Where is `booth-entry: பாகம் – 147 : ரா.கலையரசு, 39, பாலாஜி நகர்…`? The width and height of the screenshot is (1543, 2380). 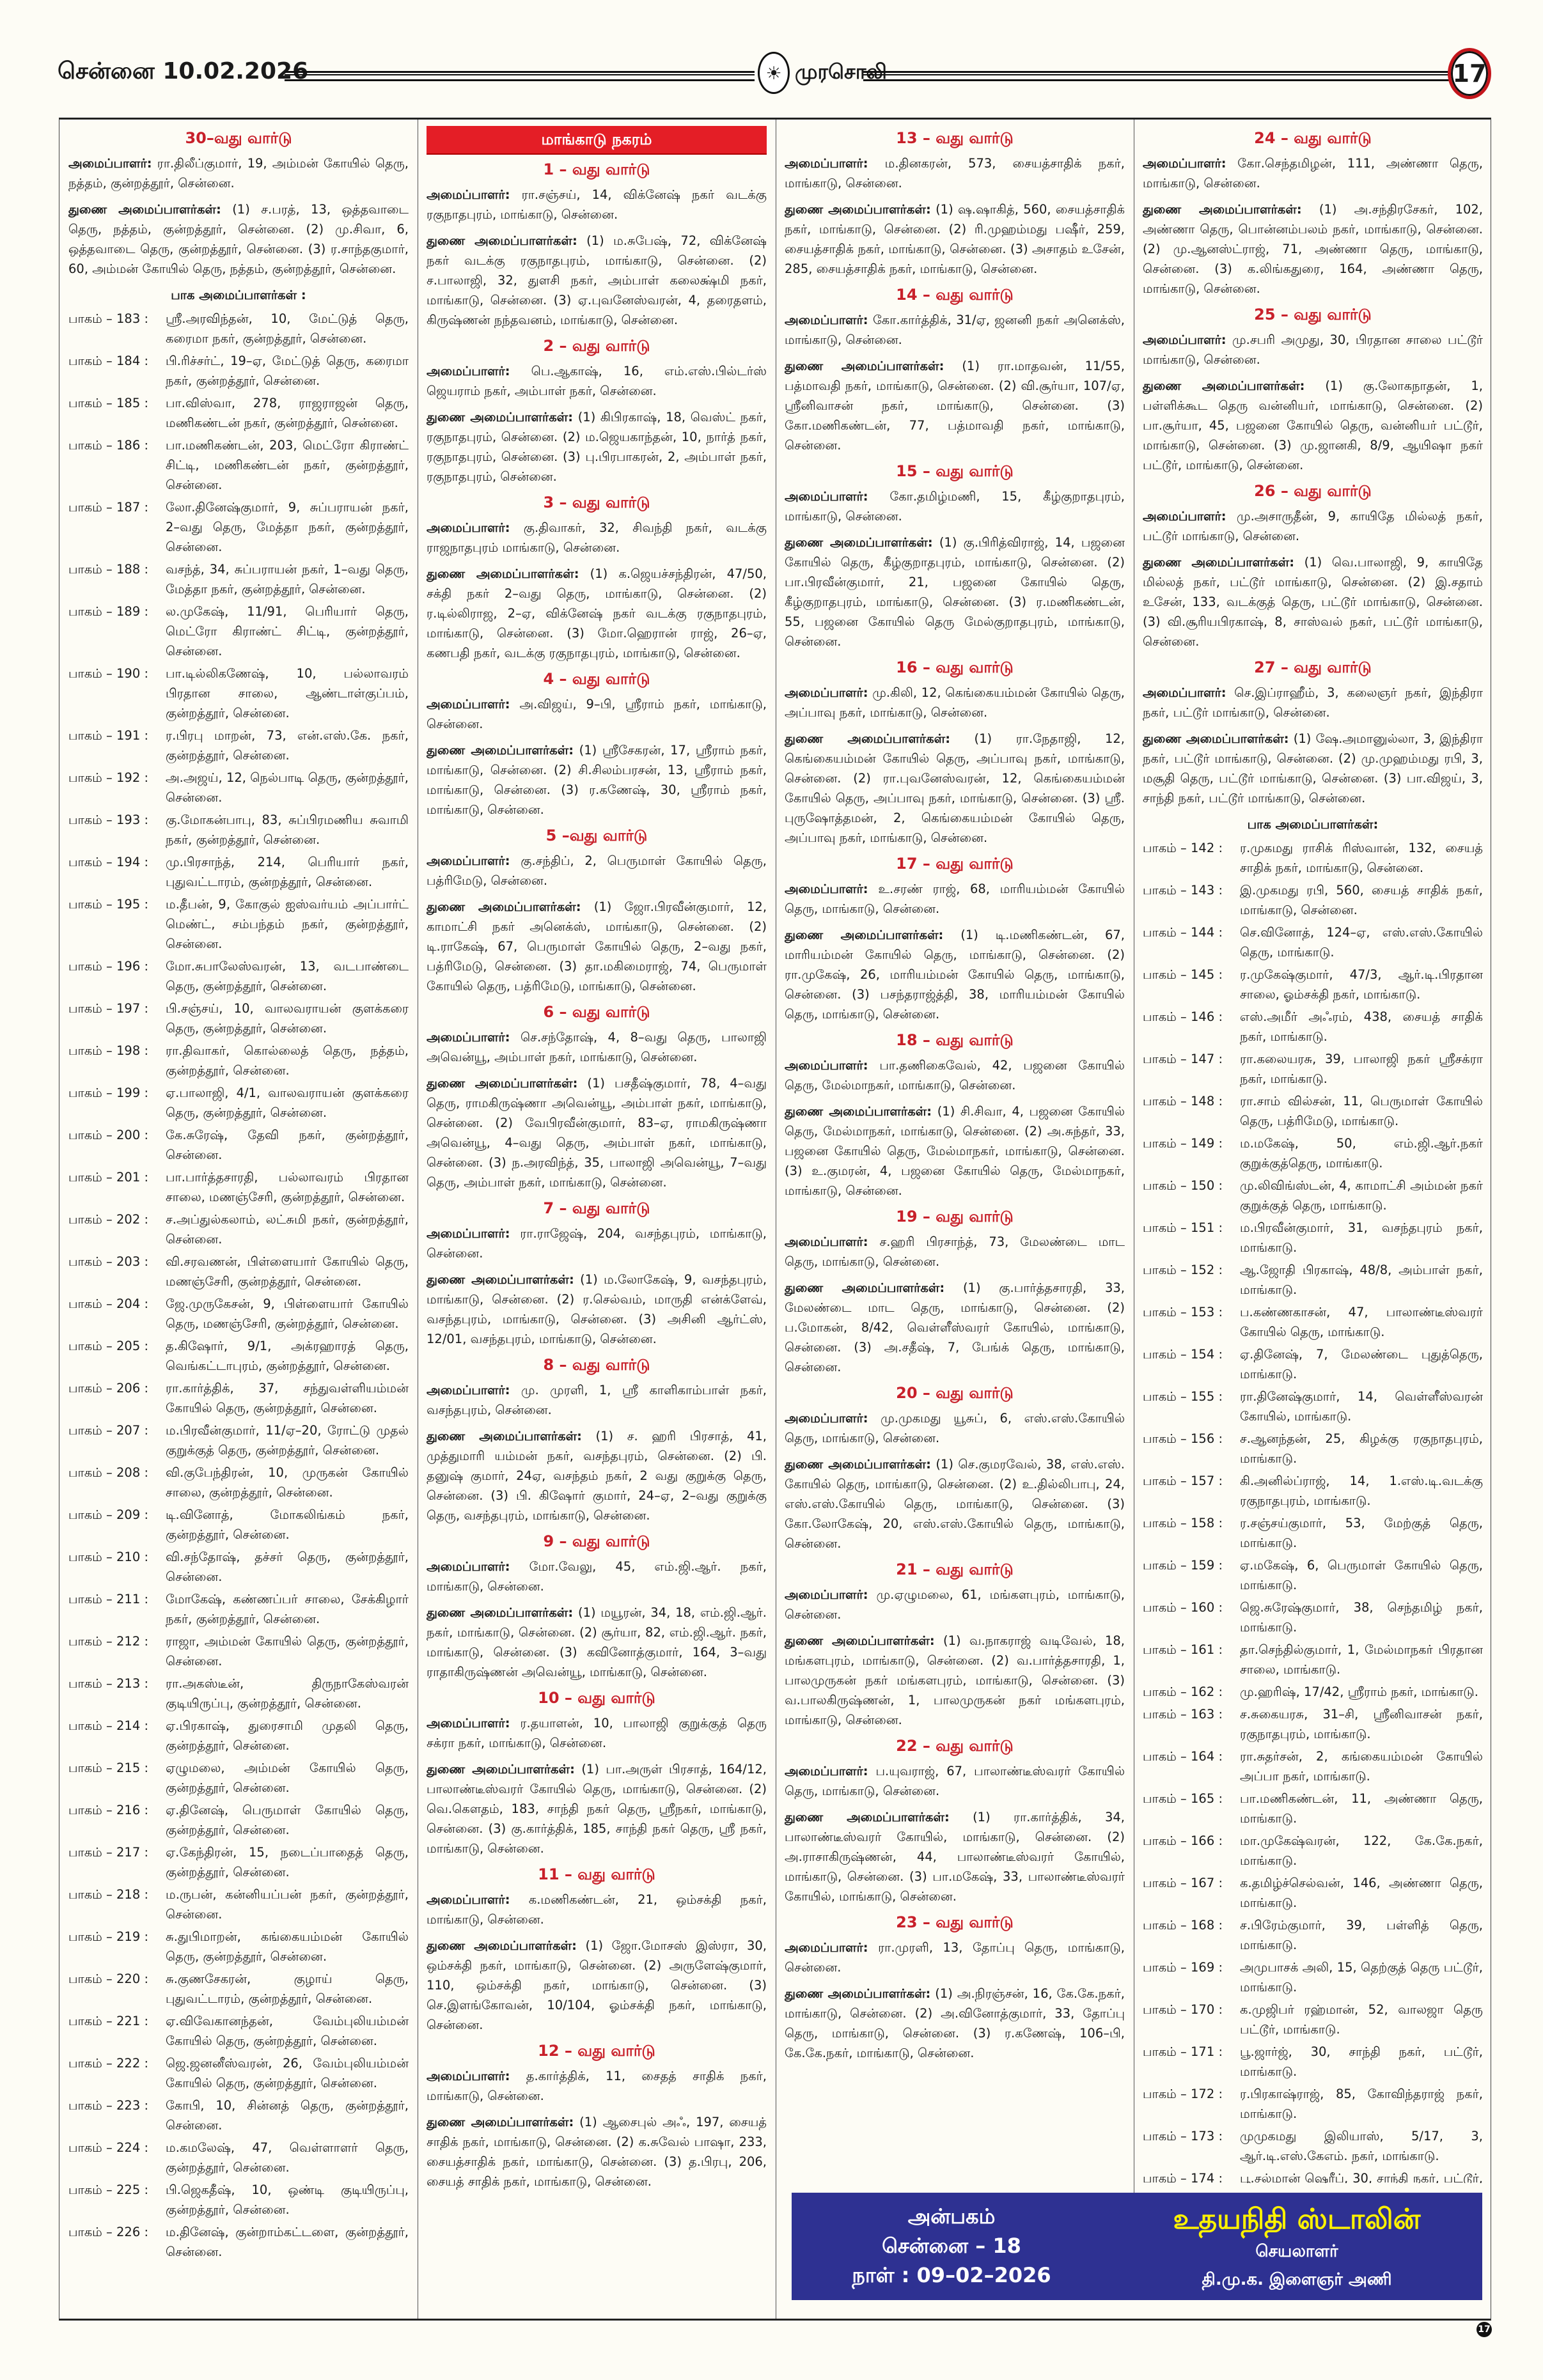 booth-entry: பாகம் – 147 : ரா.கலையரசு, 39, பாலாஜி நகர்… is located at coordinates (1313, 1069).